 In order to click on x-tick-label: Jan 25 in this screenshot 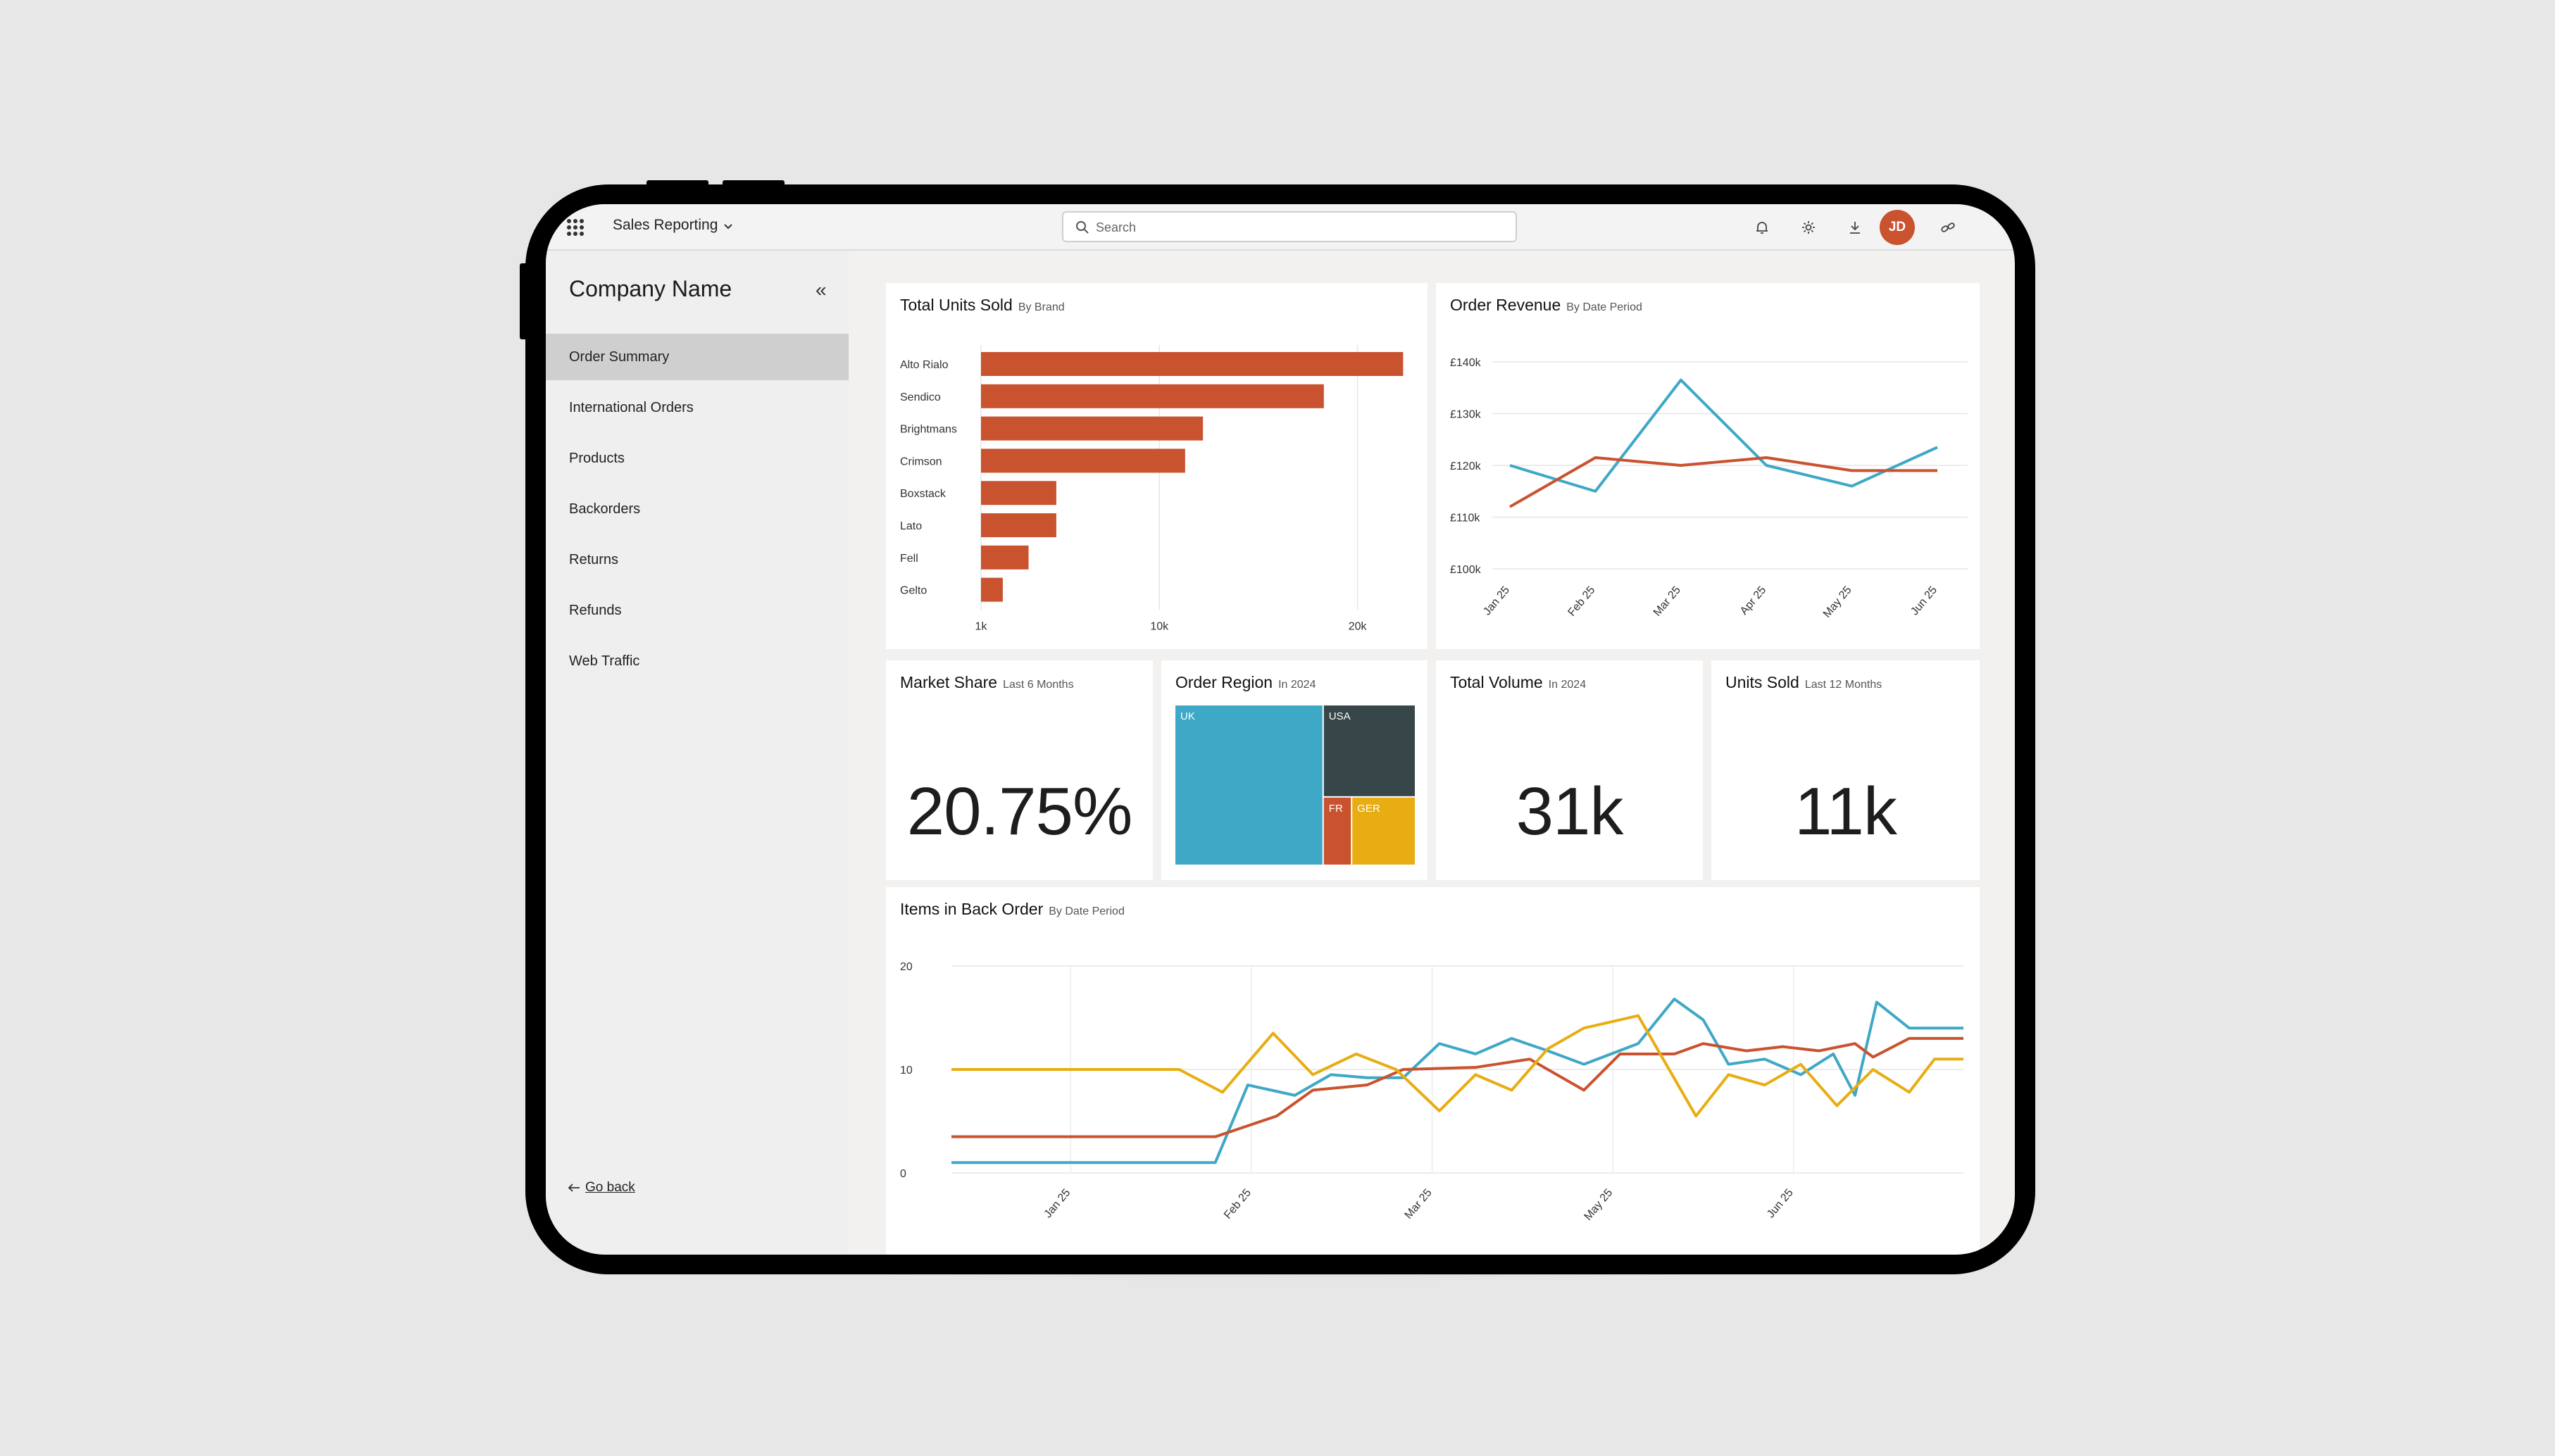, I will do `click(1496, 601)`.